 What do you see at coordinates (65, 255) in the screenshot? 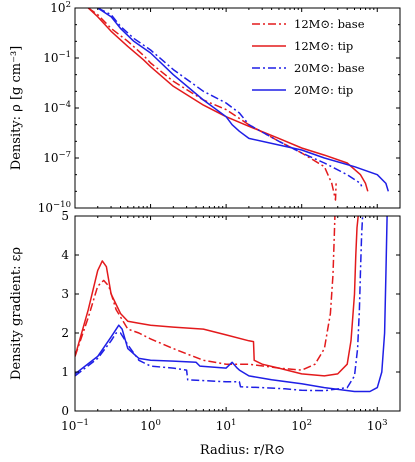
I see `gradient-y-tick-label: 4` at bounding box center [65, 255].